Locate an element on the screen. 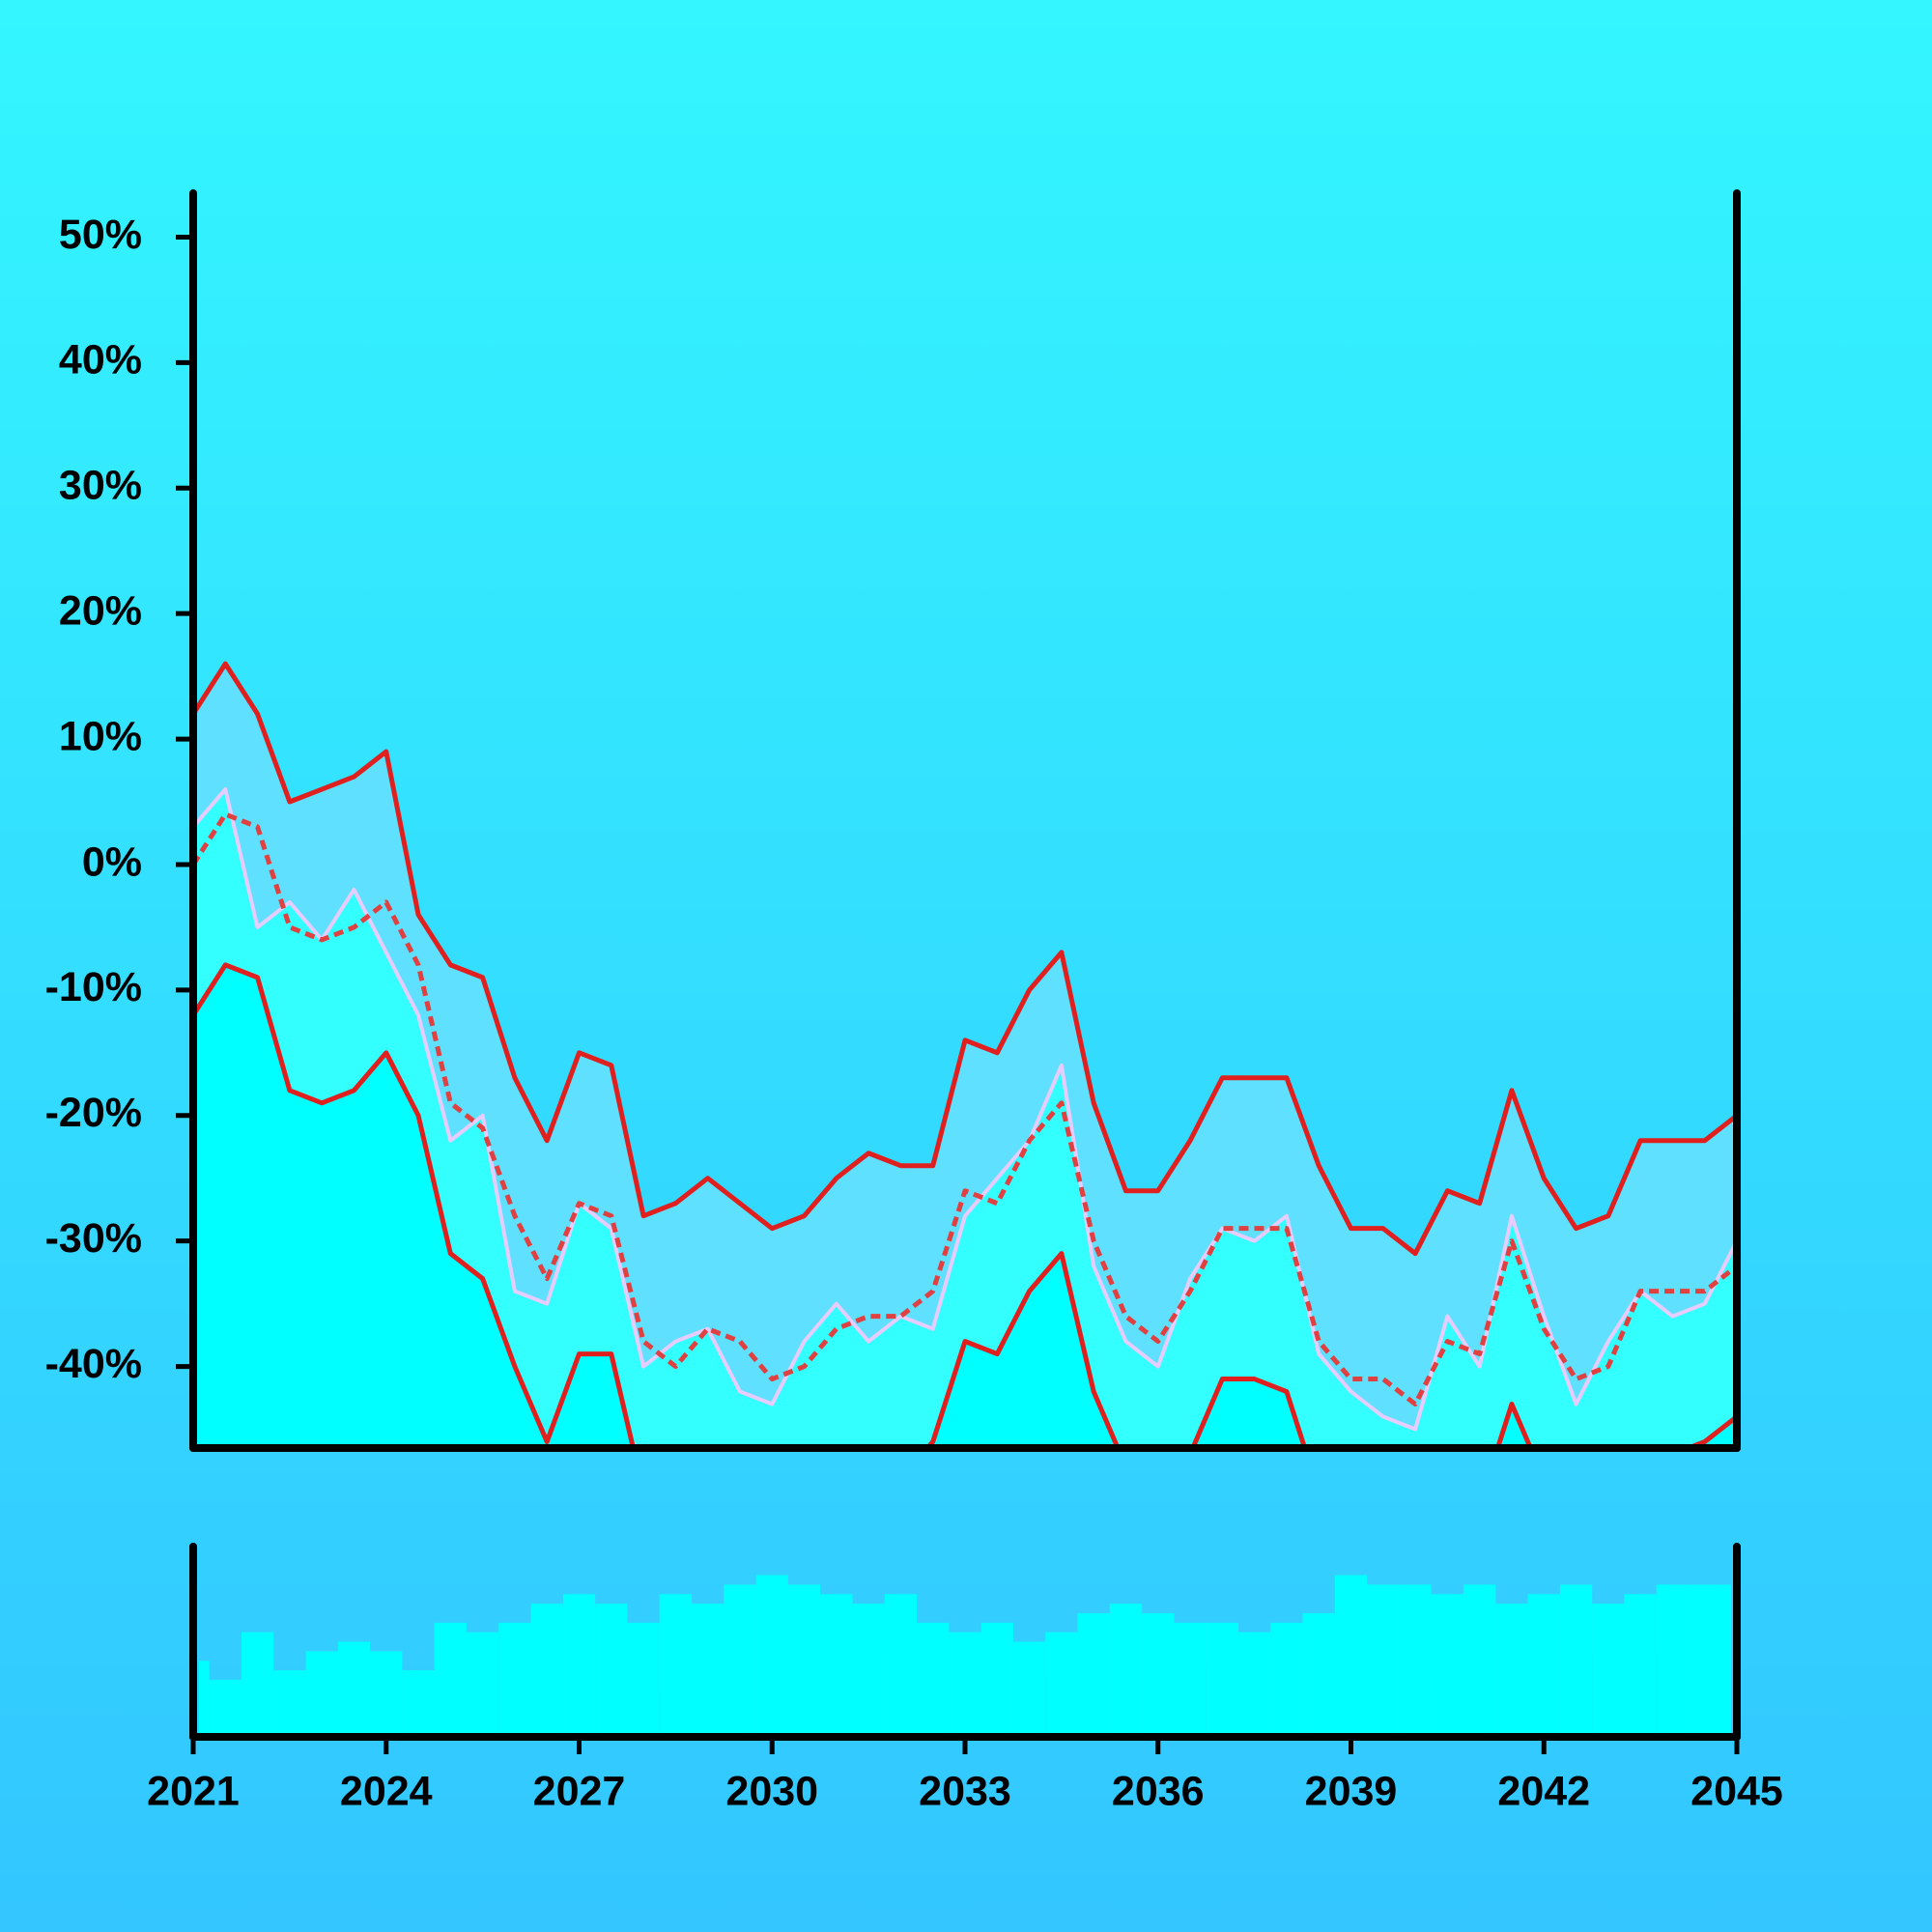 Image resolution: width=1932 pixels, height=1932 pixels. x-tick-label: 2039 is located at coordinates (1351, 1791).